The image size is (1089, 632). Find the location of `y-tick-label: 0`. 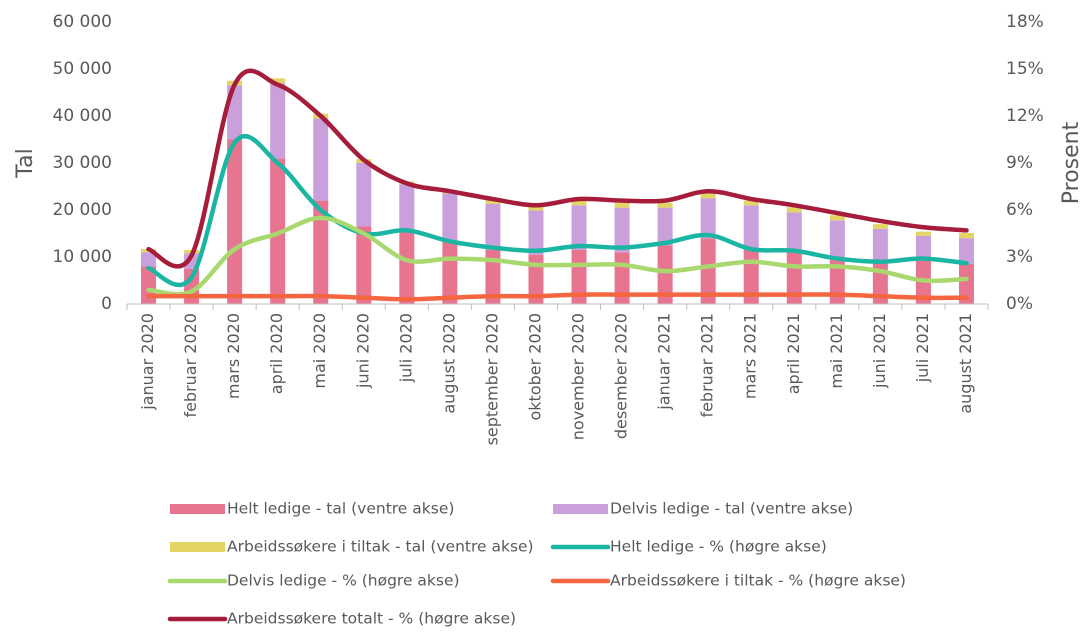

y-tick-label: 0 is located at coordinates (106, 304).